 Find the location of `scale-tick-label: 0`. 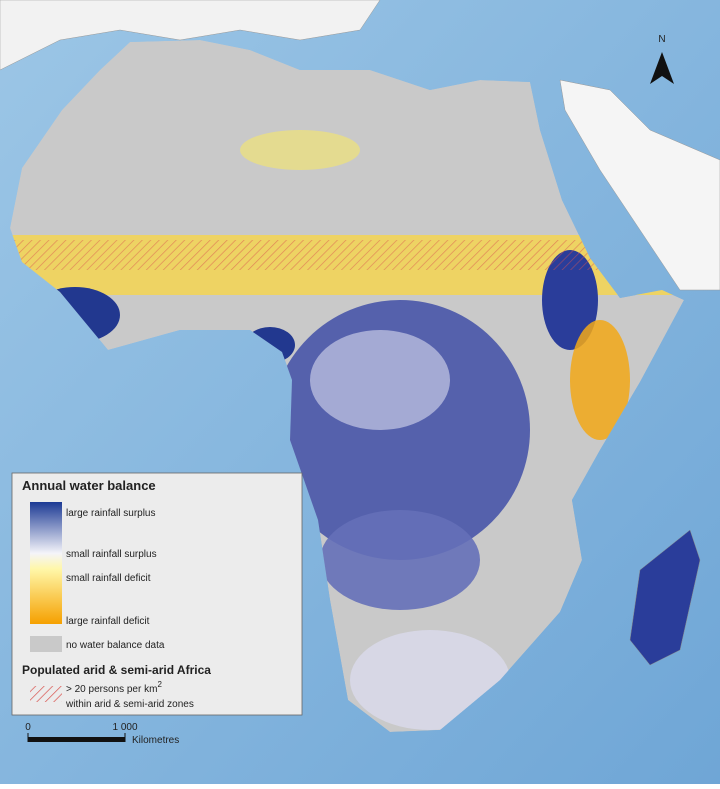

scale-tick-label: 0 is located at coordinates (28, 727).